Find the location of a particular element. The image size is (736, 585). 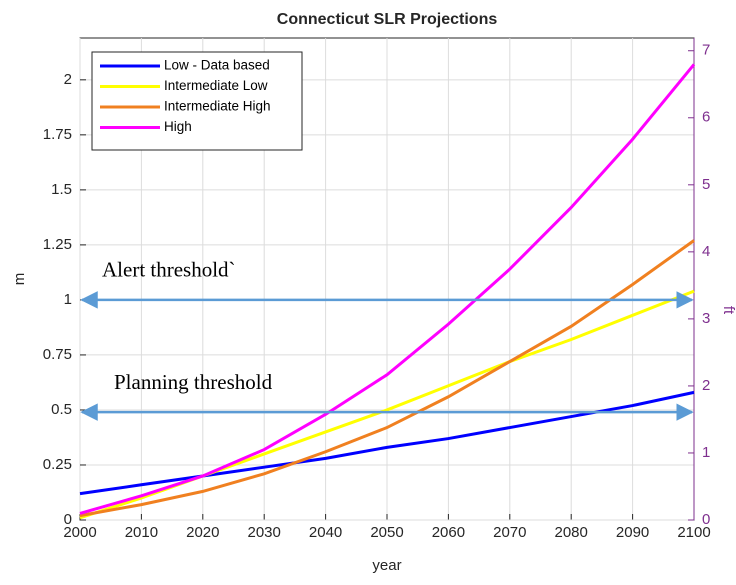

y-tick-label: 0.25 is located at coordinates (57, 464).